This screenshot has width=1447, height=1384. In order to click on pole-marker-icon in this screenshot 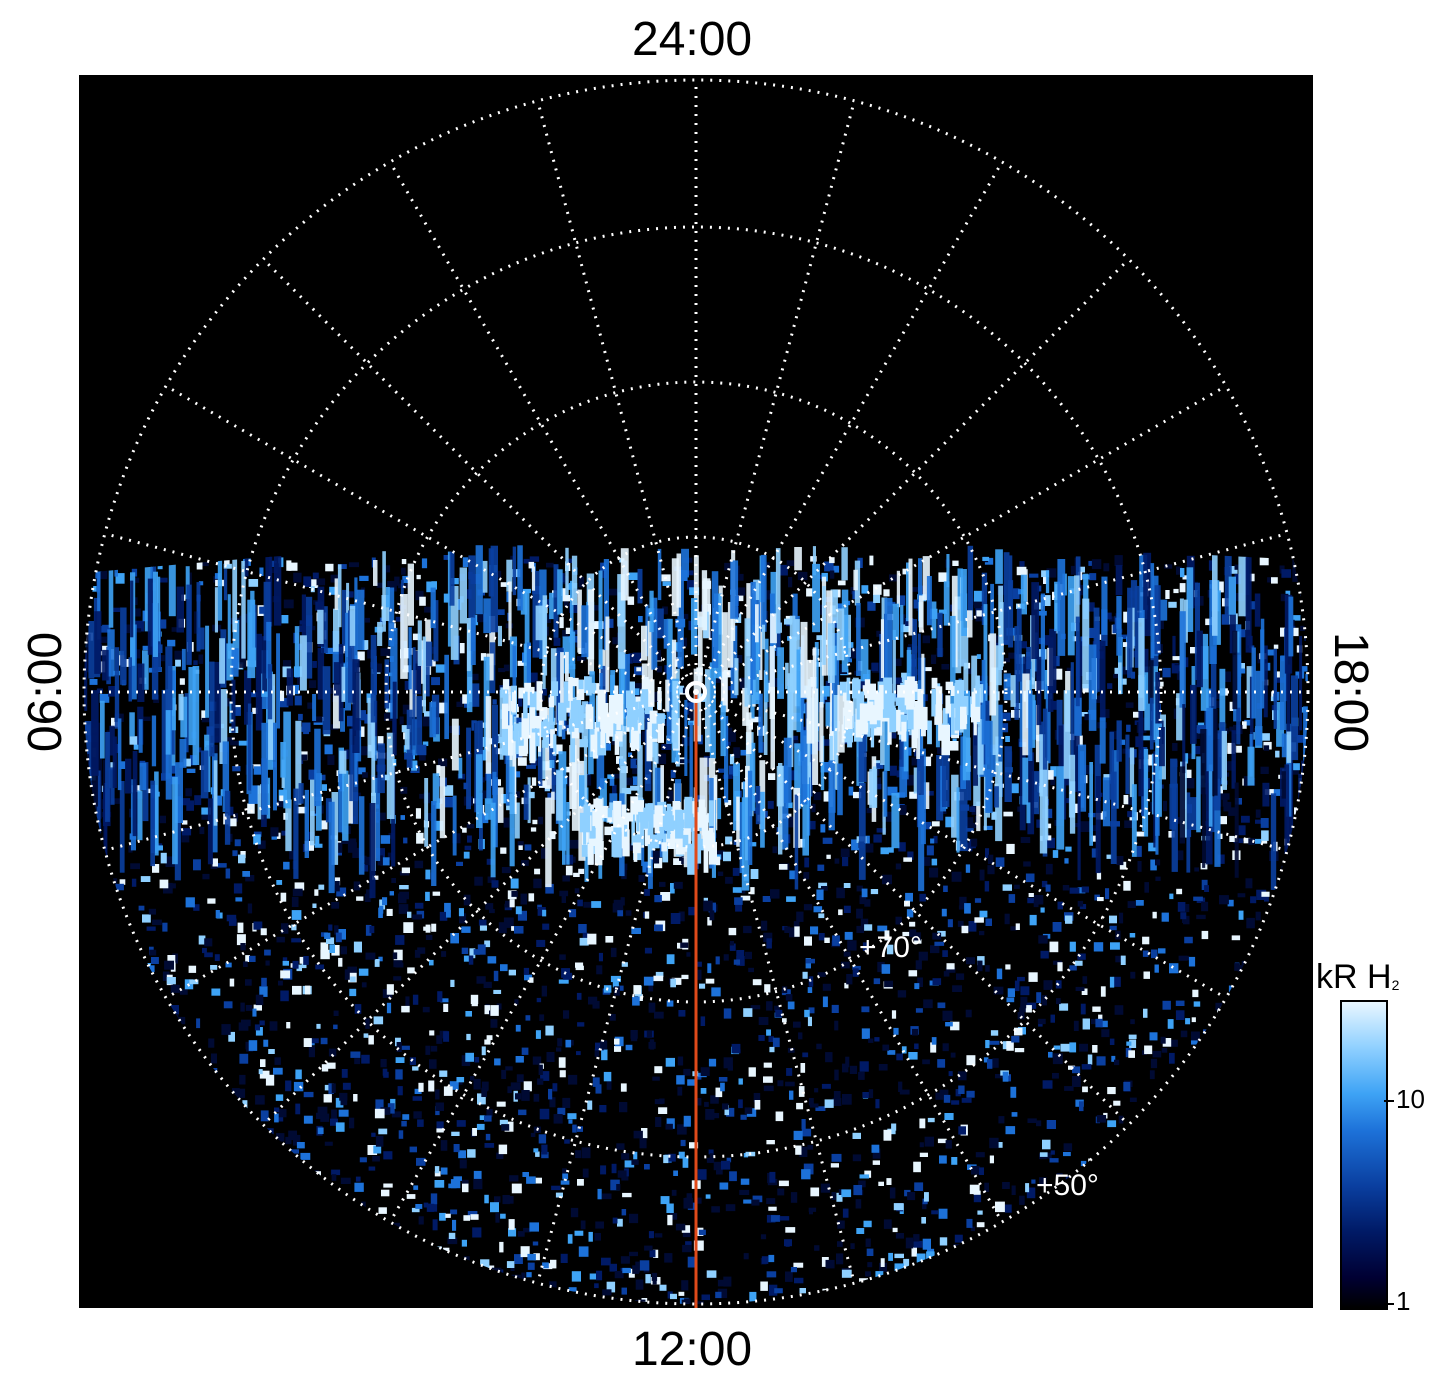, I will do `click(696, 692)`.